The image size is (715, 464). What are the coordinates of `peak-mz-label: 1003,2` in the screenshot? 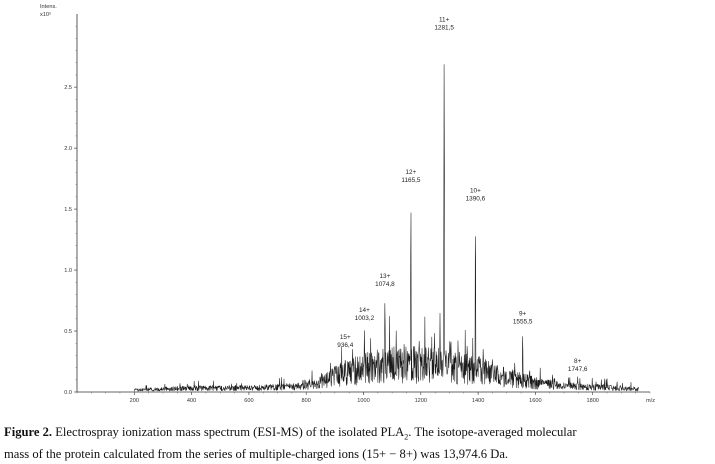 It's located at (365, 318).